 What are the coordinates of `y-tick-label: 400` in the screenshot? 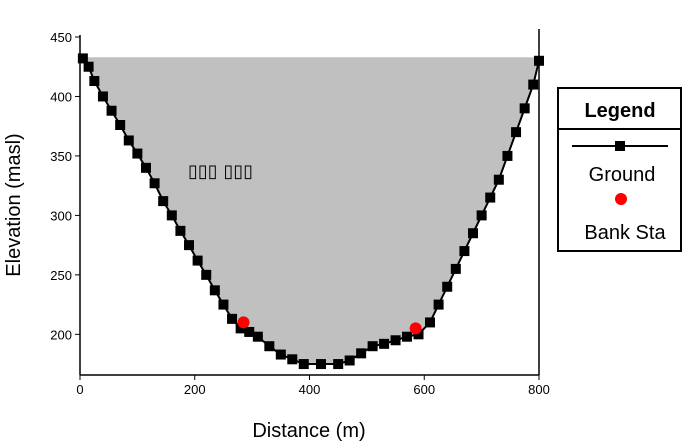 It's located at (61, 96).